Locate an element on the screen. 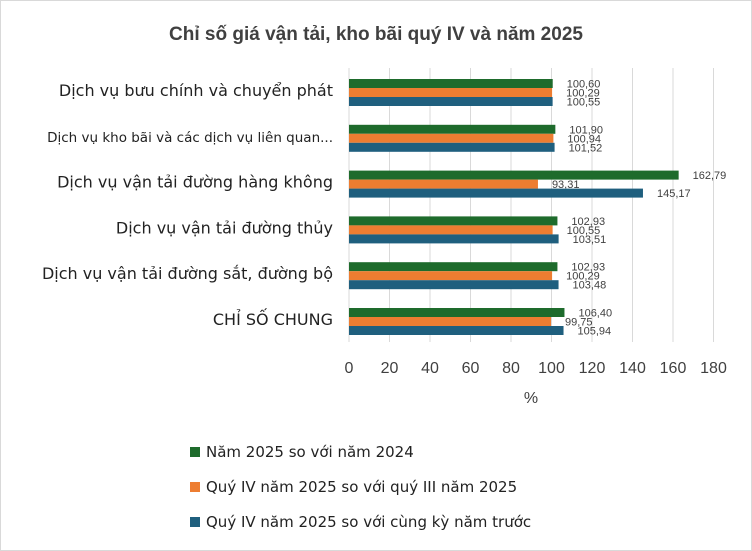 The image size is (752, 551). legend-label: Năm 2025 so với năm 2024 is located at coordinates (310, 452).